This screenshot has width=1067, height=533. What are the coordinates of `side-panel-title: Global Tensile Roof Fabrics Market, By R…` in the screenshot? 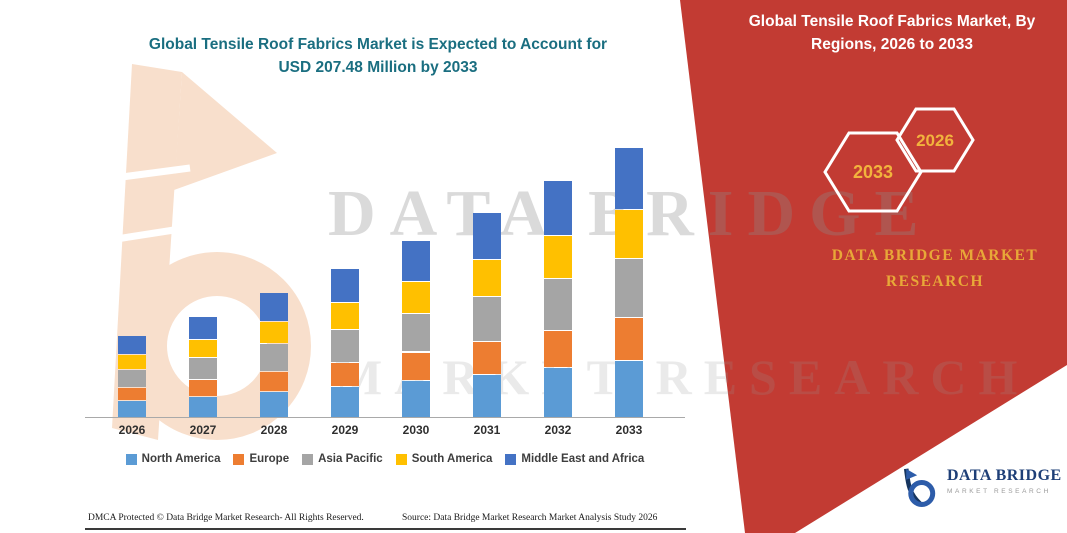 It's located at (892, 33).